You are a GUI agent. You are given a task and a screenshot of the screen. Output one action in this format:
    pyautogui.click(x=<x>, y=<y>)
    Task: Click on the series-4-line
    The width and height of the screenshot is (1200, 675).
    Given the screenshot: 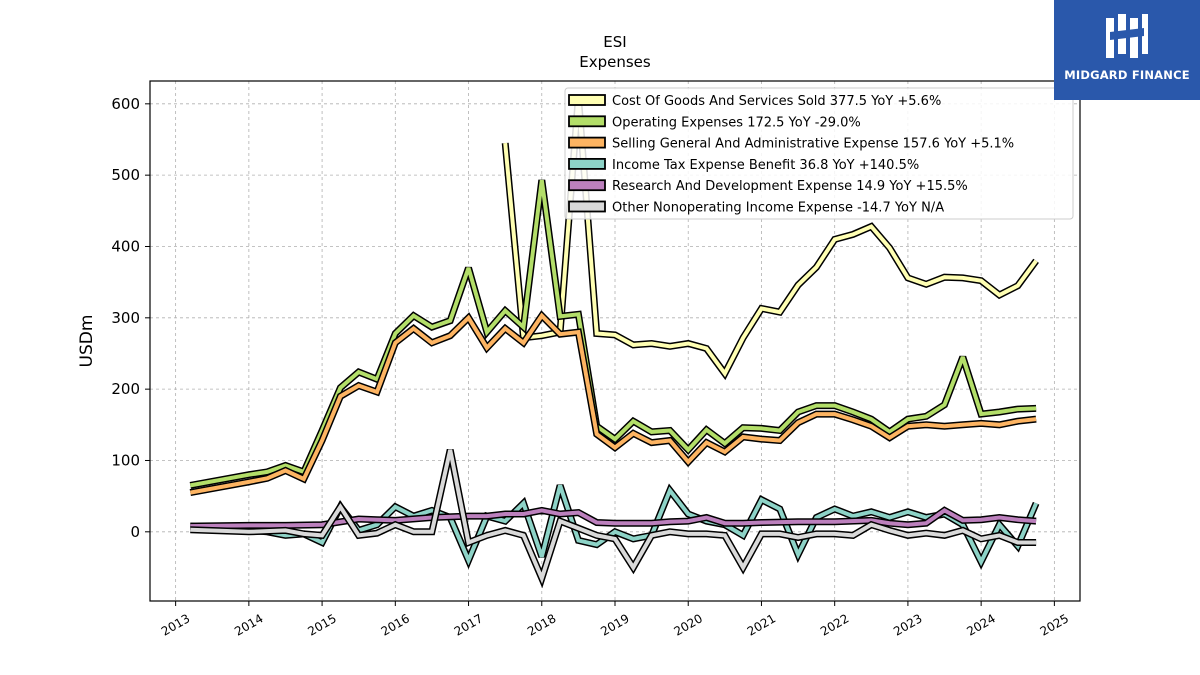 What is the action you would take?
    pyautogui.click(x=613, y=518)
    